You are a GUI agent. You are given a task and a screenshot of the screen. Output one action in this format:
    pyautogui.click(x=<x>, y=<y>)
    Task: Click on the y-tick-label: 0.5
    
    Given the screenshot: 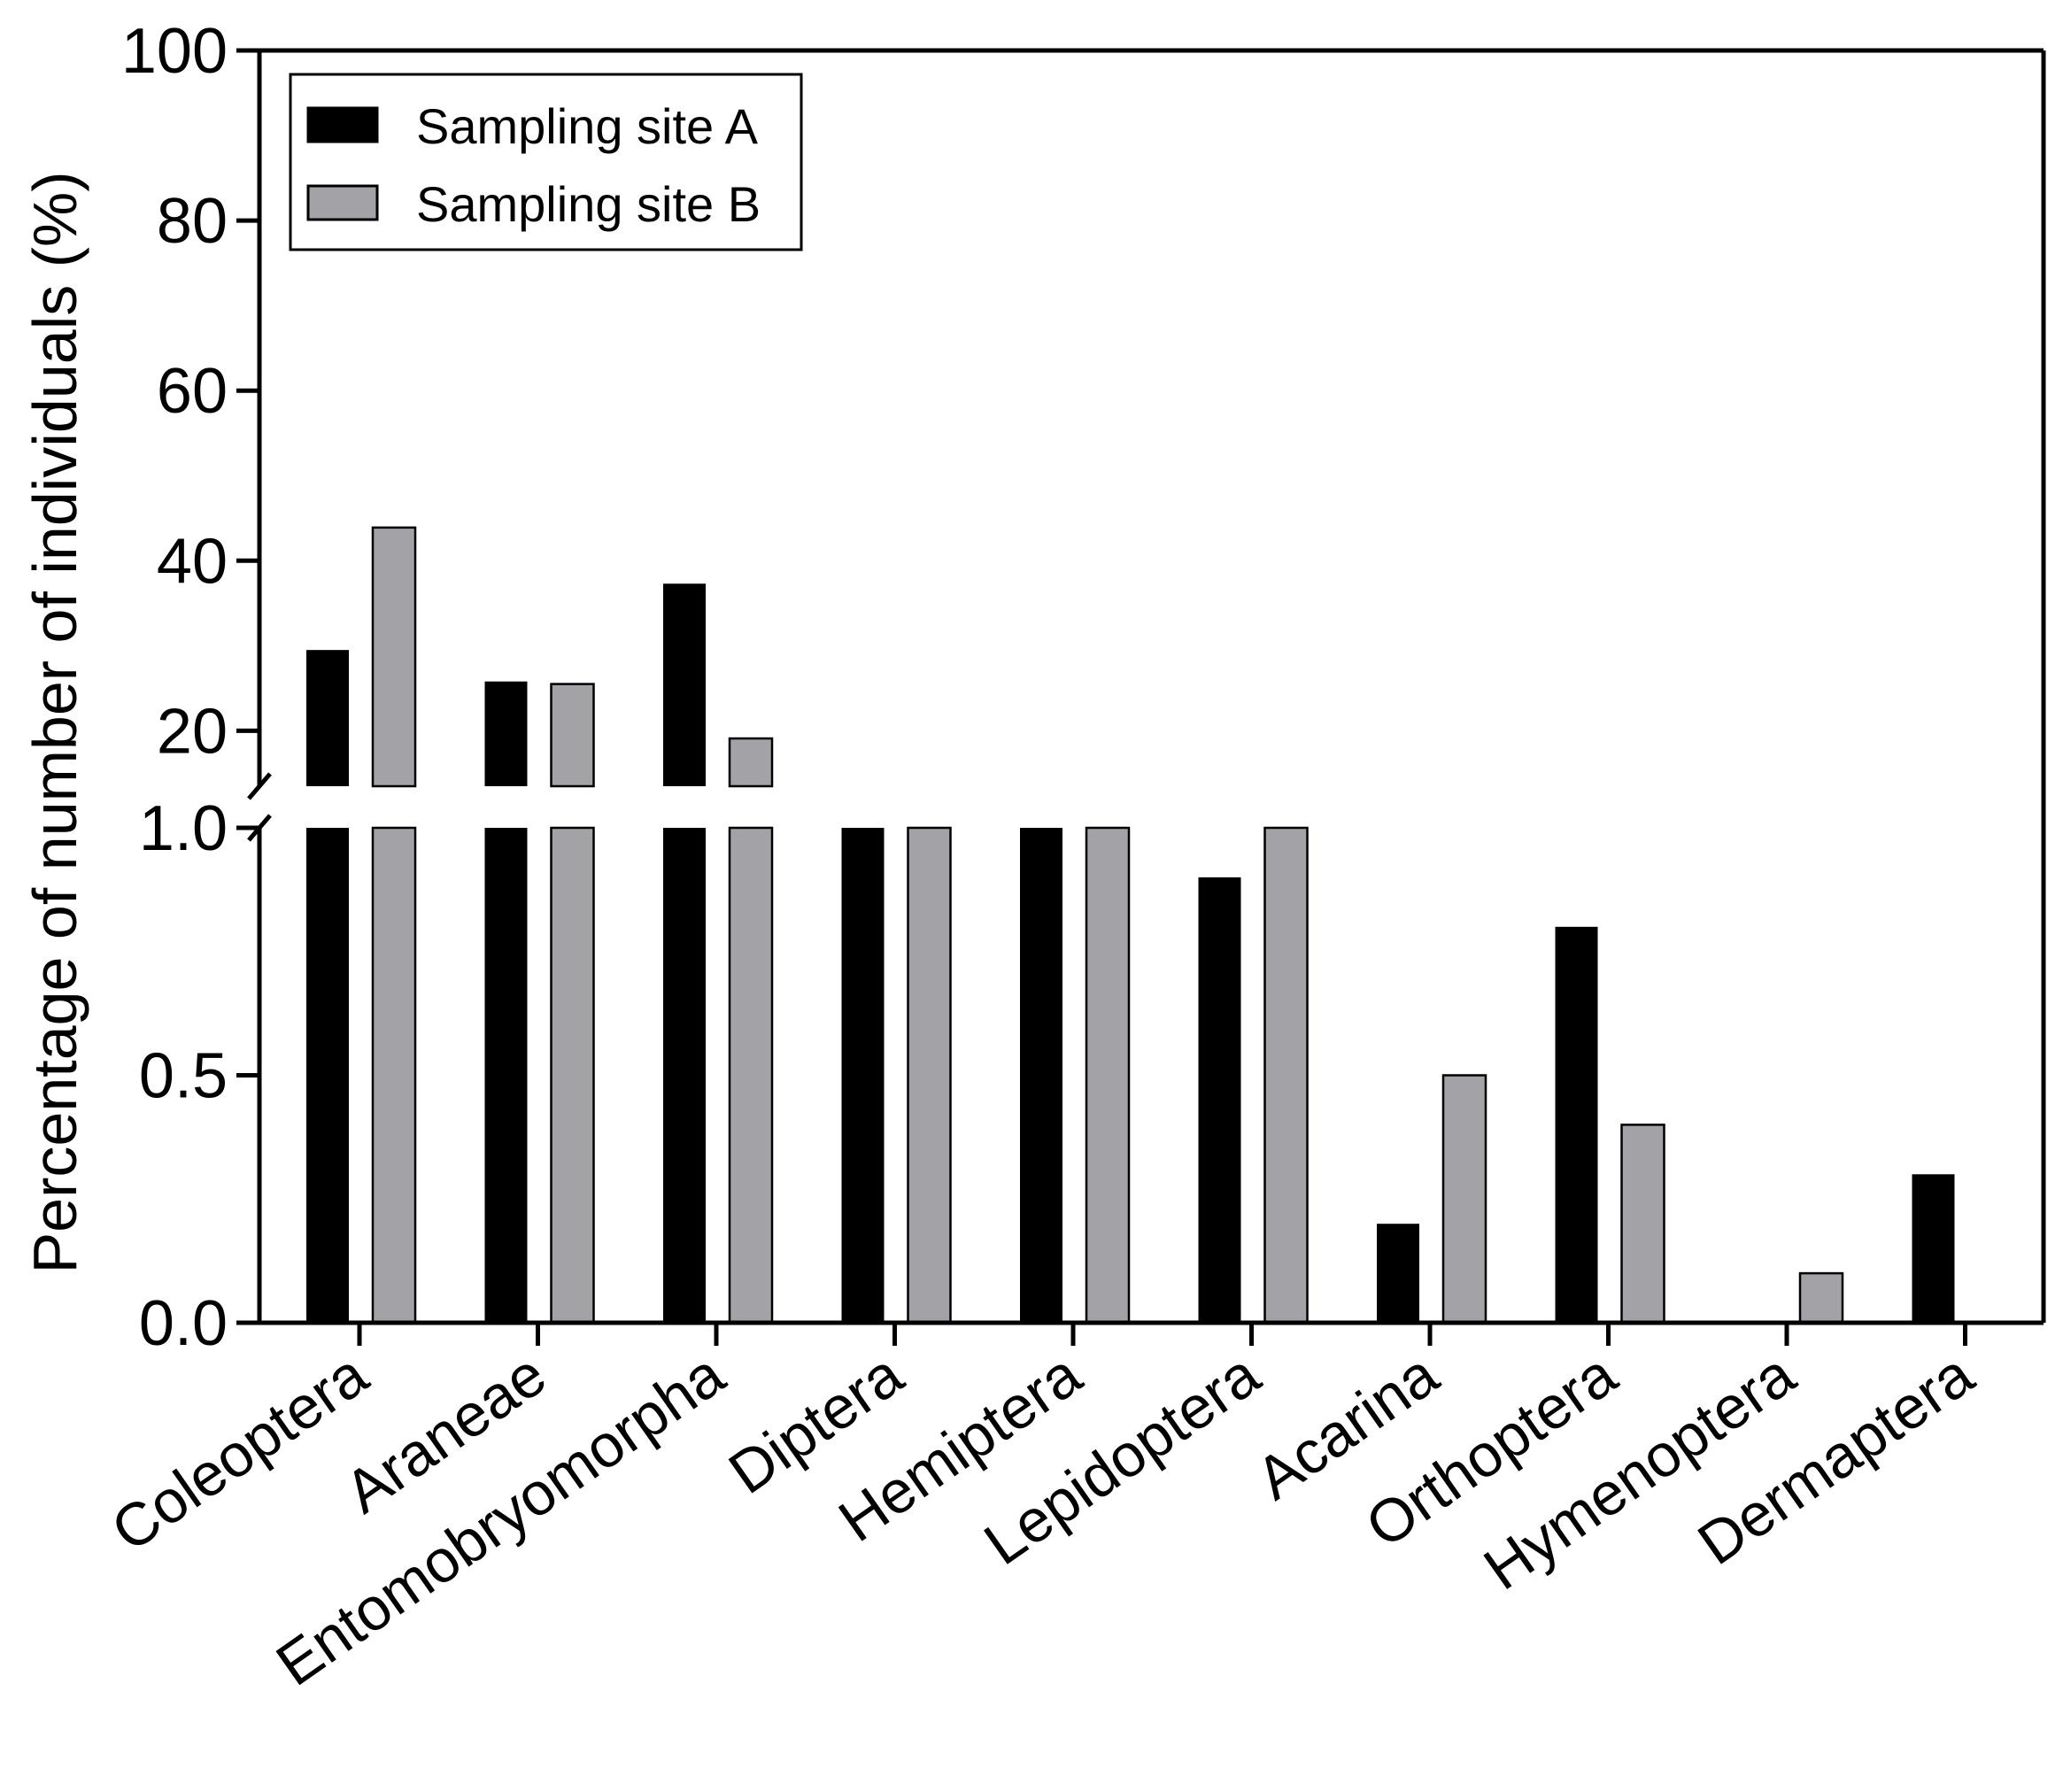 What is the action you would take?
    pyautogui.click(x=183, y=1076)
    